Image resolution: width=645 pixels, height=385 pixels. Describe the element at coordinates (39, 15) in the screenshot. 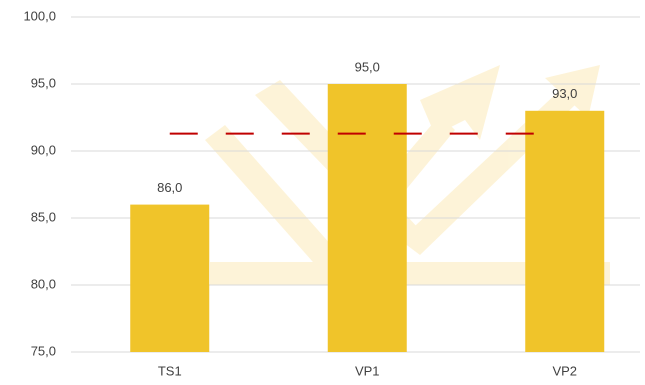

I see `y-tick-label: 100,0` at that location.